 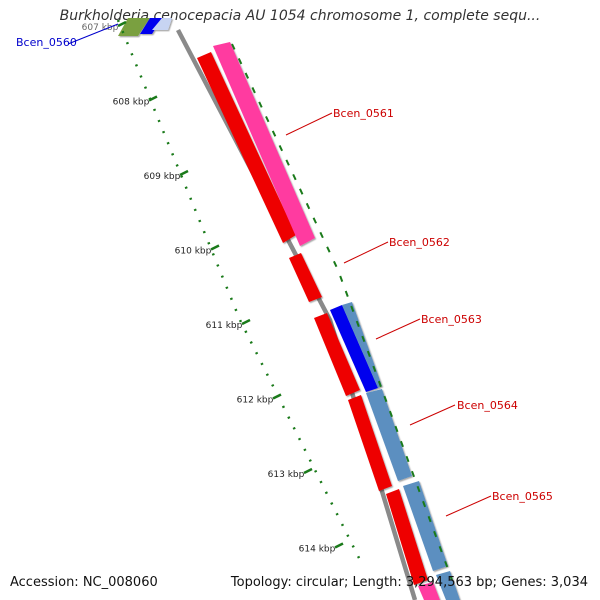 I want to click on gene-bcen-0563-blue, so click(x=354, y=348).